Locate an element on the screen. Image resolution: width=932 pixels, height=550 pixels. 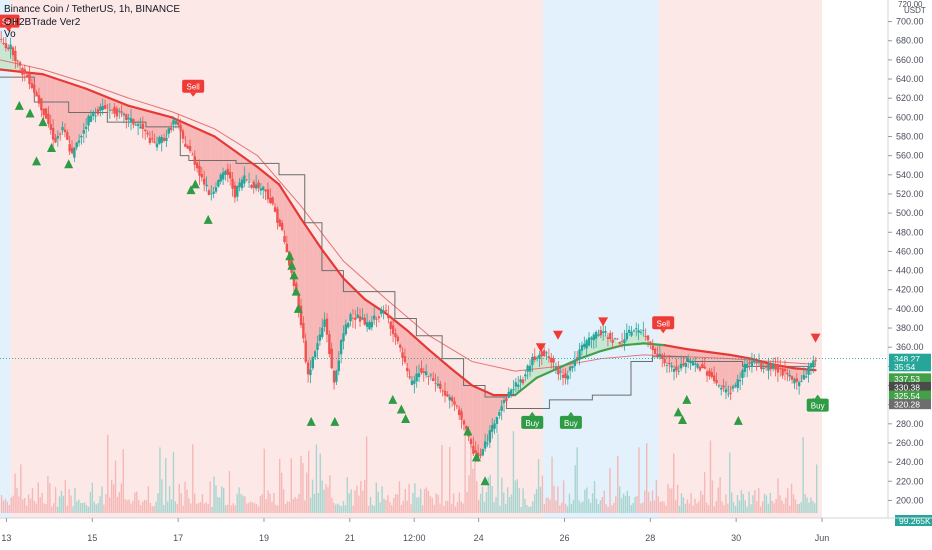
x-tick-label: 12:00 is located at coordinates (414, 538).